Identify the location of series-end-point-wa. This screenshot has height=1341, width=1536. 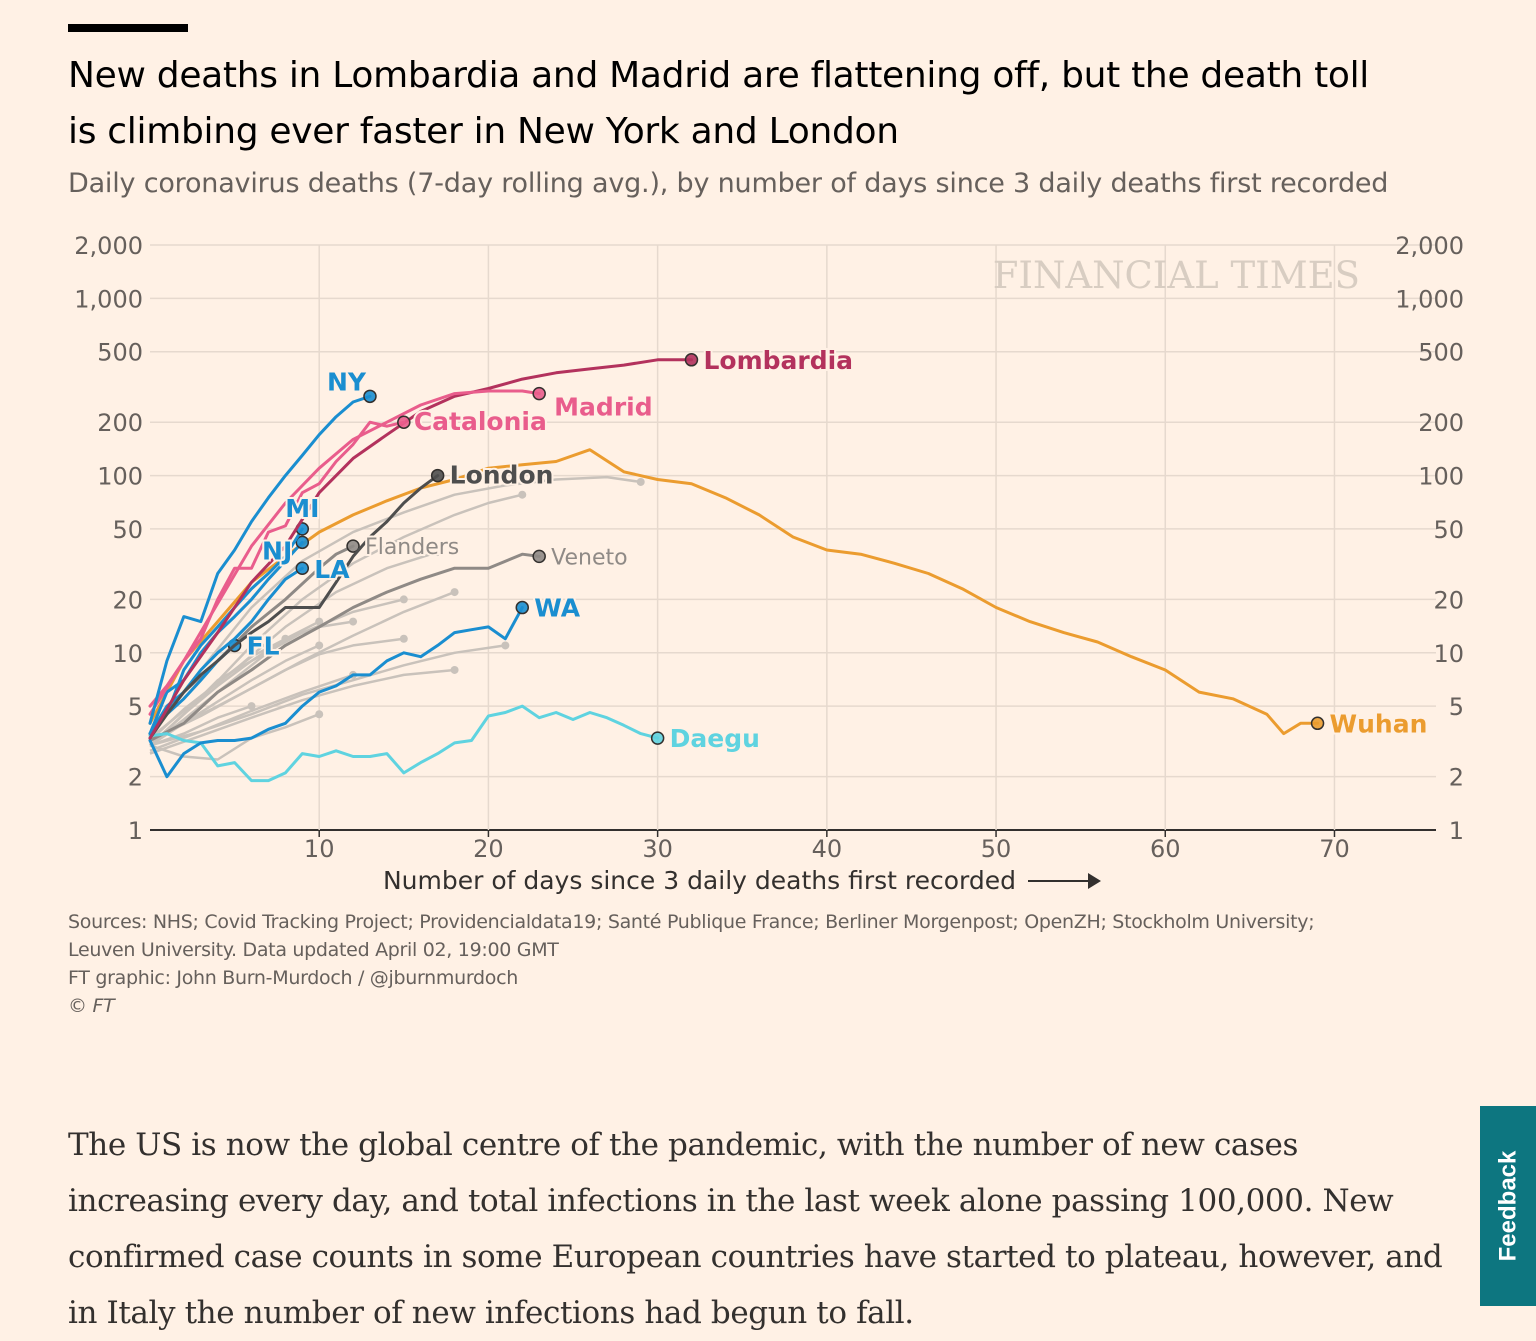
(522, 607).